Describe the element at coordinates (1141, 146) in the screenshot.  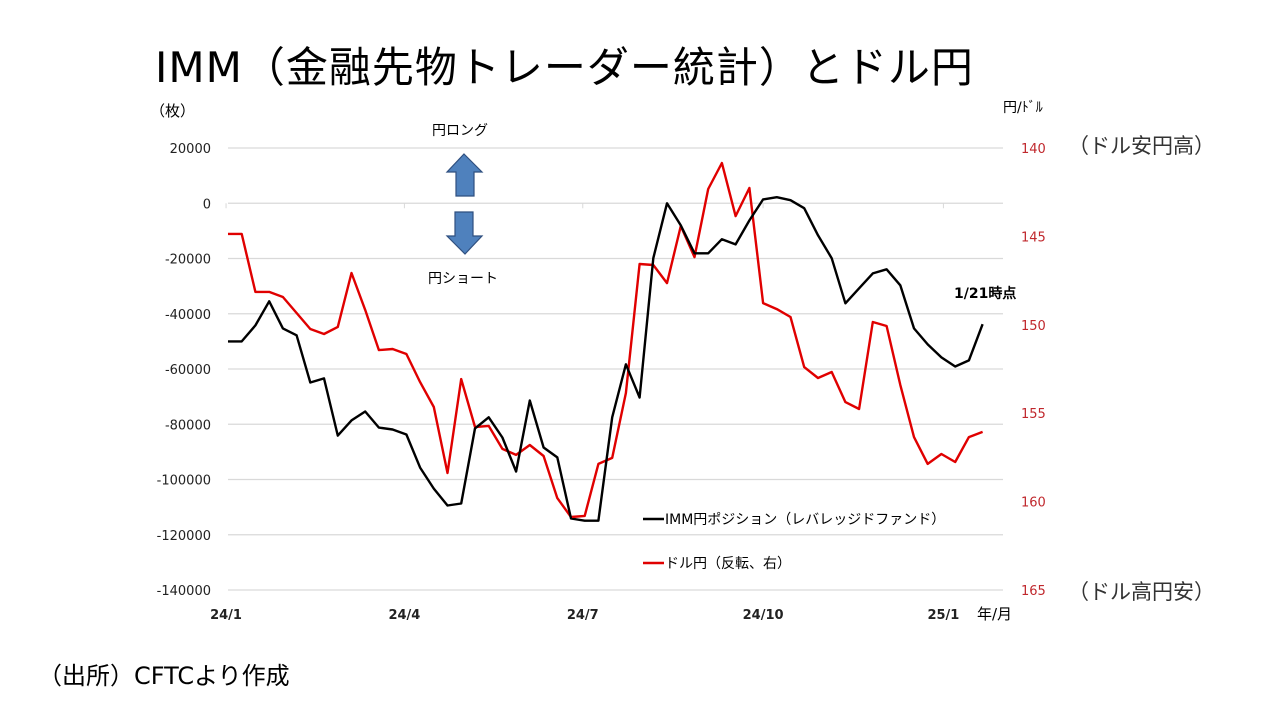
I see `dollar-weak-label: （ドル安円高）` at that location.